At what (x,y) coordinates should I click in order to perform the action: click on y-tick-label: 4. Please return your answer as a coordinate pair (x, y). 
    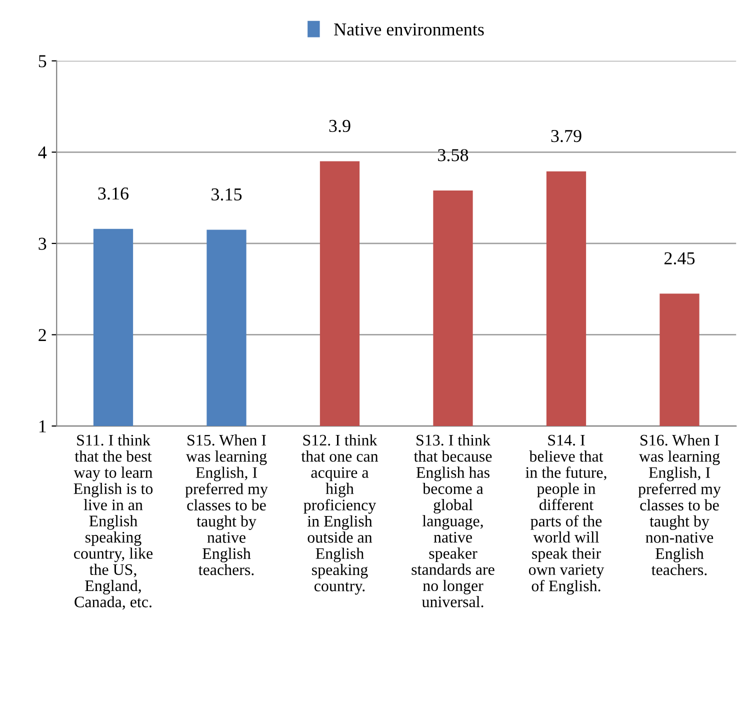
    Looking at the image, I should click on (42, 152).